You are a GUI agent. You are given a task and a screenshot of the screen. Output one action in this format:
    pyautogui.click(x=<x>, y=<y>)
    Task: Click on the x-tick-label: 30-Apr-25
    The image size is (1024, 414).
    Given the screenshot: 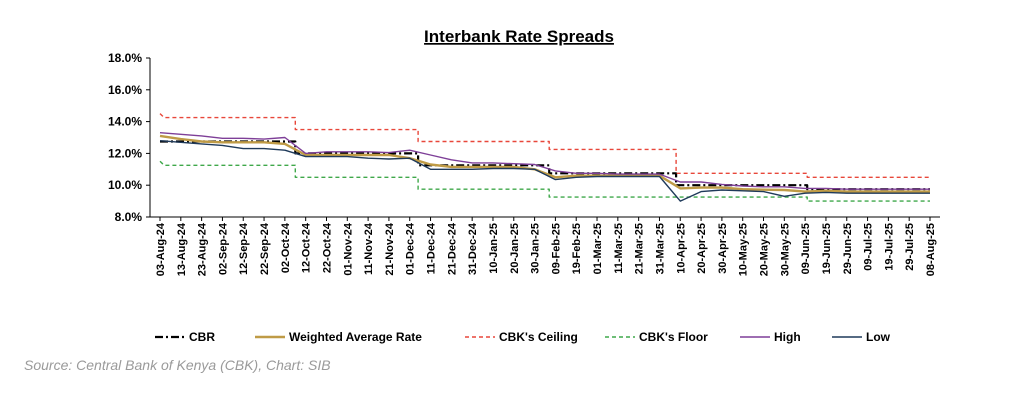 What is the action you would take?
    pyautogui.click(x=723, y=248)
    